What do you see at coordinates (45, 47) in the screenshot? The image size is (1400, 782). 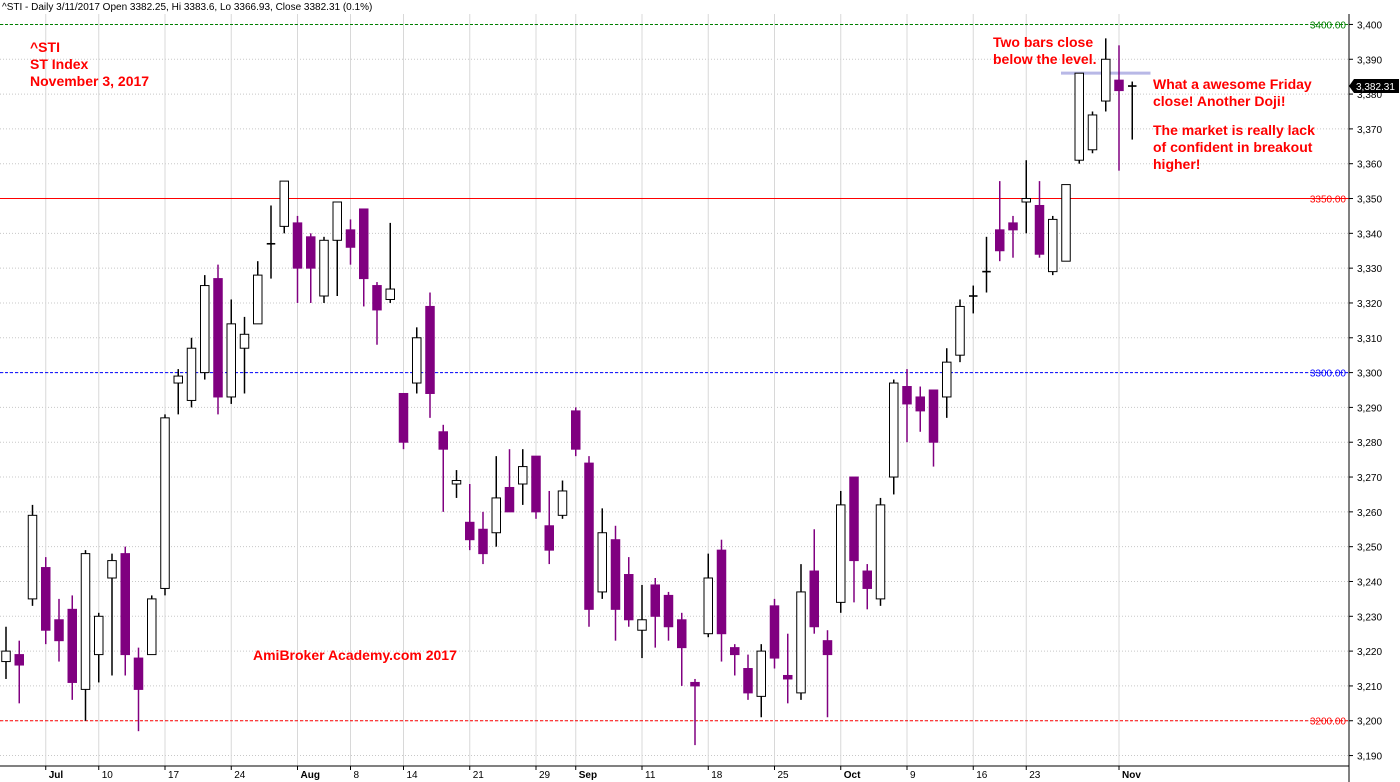 I see `symbol-annotation: ^STI` at bounding box center [45, 47].